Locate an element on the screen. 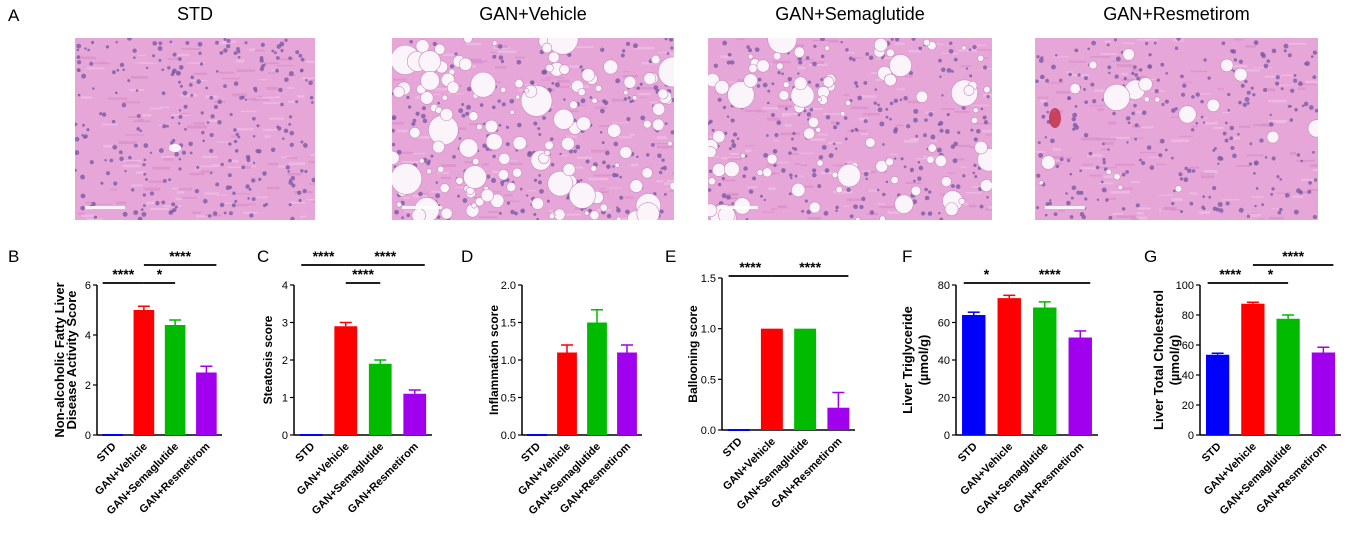 Image resolution: width=1358 pixels, height=535 pixels. scale-bar is located at coordinates (422, 207).